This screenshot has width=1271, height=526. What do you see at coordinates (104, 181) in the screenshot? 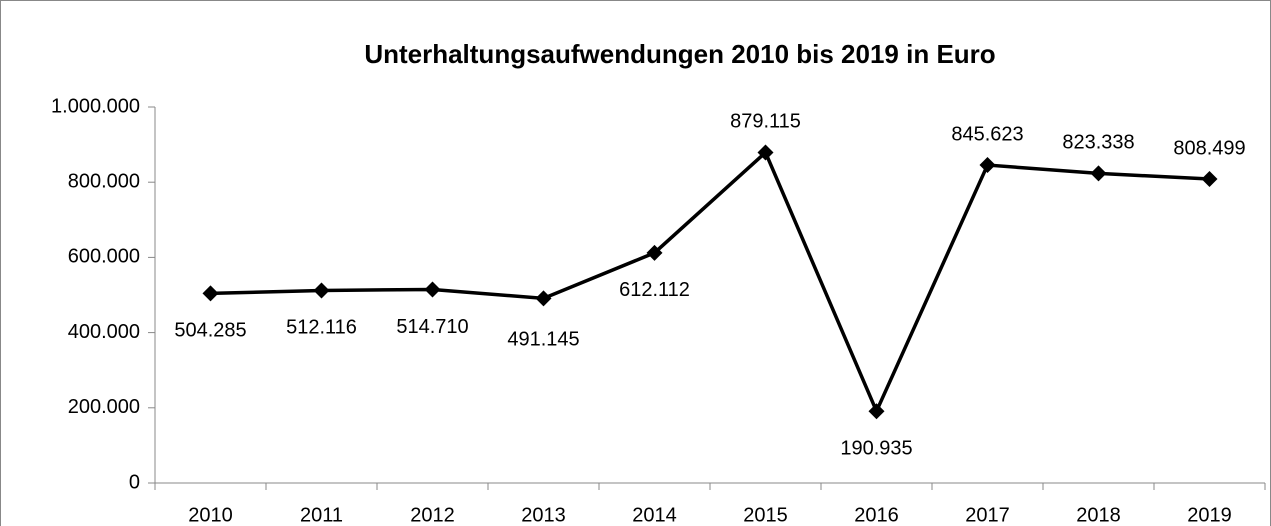
I see `y-tick-label: 800.000` at bounding box center [104, 181].